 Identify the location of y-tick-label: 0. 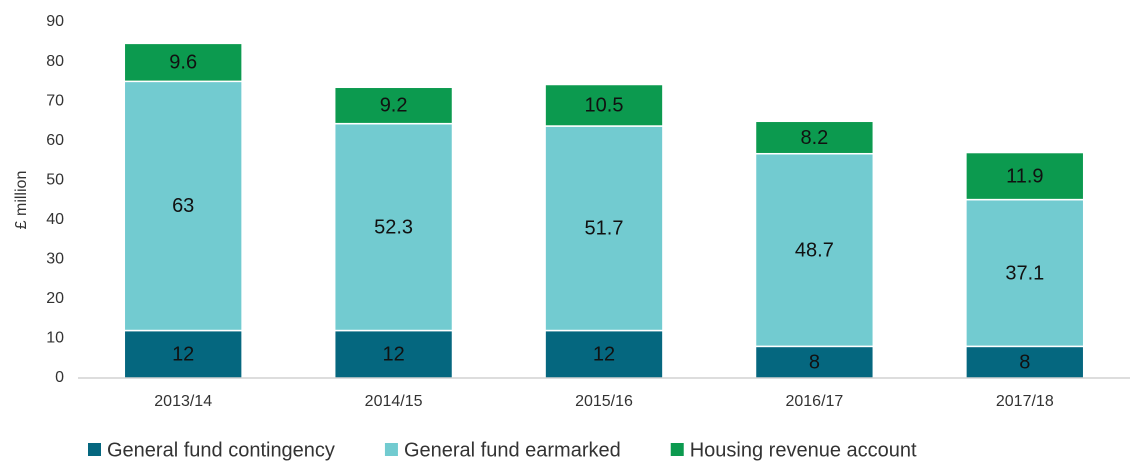
(59, 377).